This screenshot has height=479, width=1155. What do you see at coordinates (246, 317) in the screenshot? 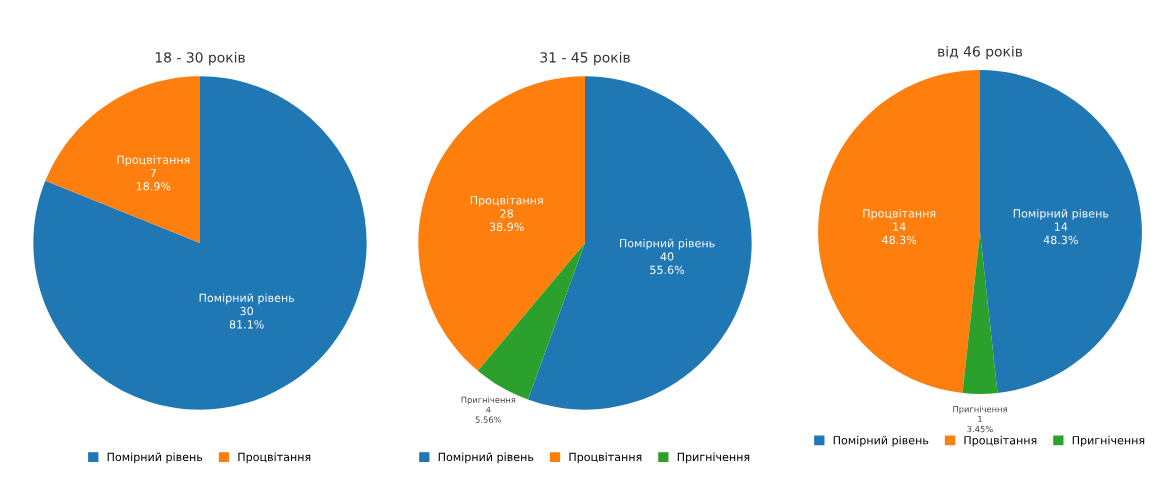
I see `data-label: 30 81.1%` at bounding box center [246, 317].